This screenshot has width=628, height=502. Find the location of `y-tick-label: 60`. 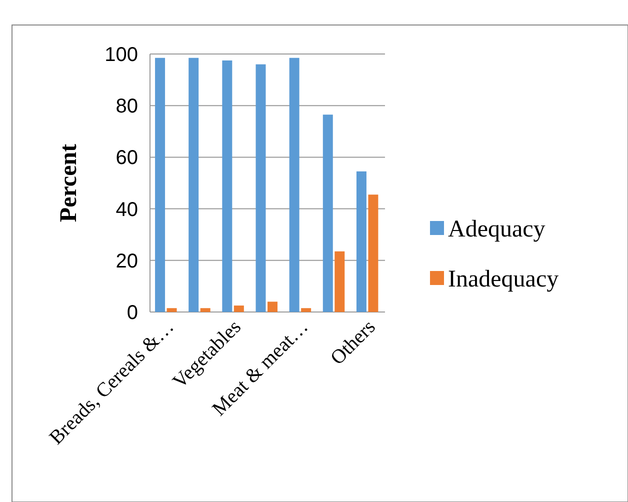

y-tick-label: 60 is located at coordinates (127, 158).